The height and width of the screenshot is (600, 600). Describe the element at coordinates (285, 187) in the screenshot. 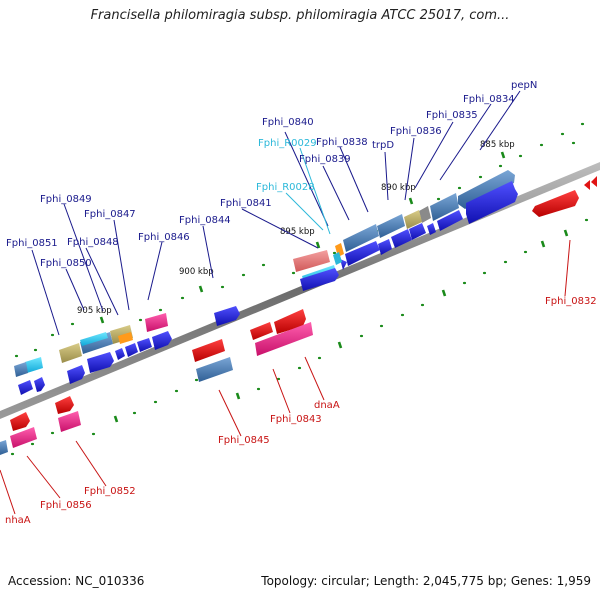

I see `gene-label-fphi-r0028: Fphi_R0028` at that location.